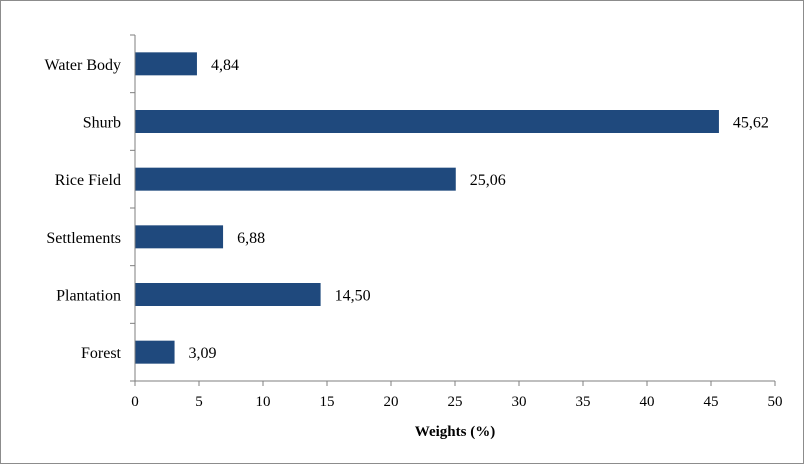  What do you see at coordinates (488, 180) in the screenshot?
I see `value-label-rice-field: 25,06` at bounding box center [488, 180].